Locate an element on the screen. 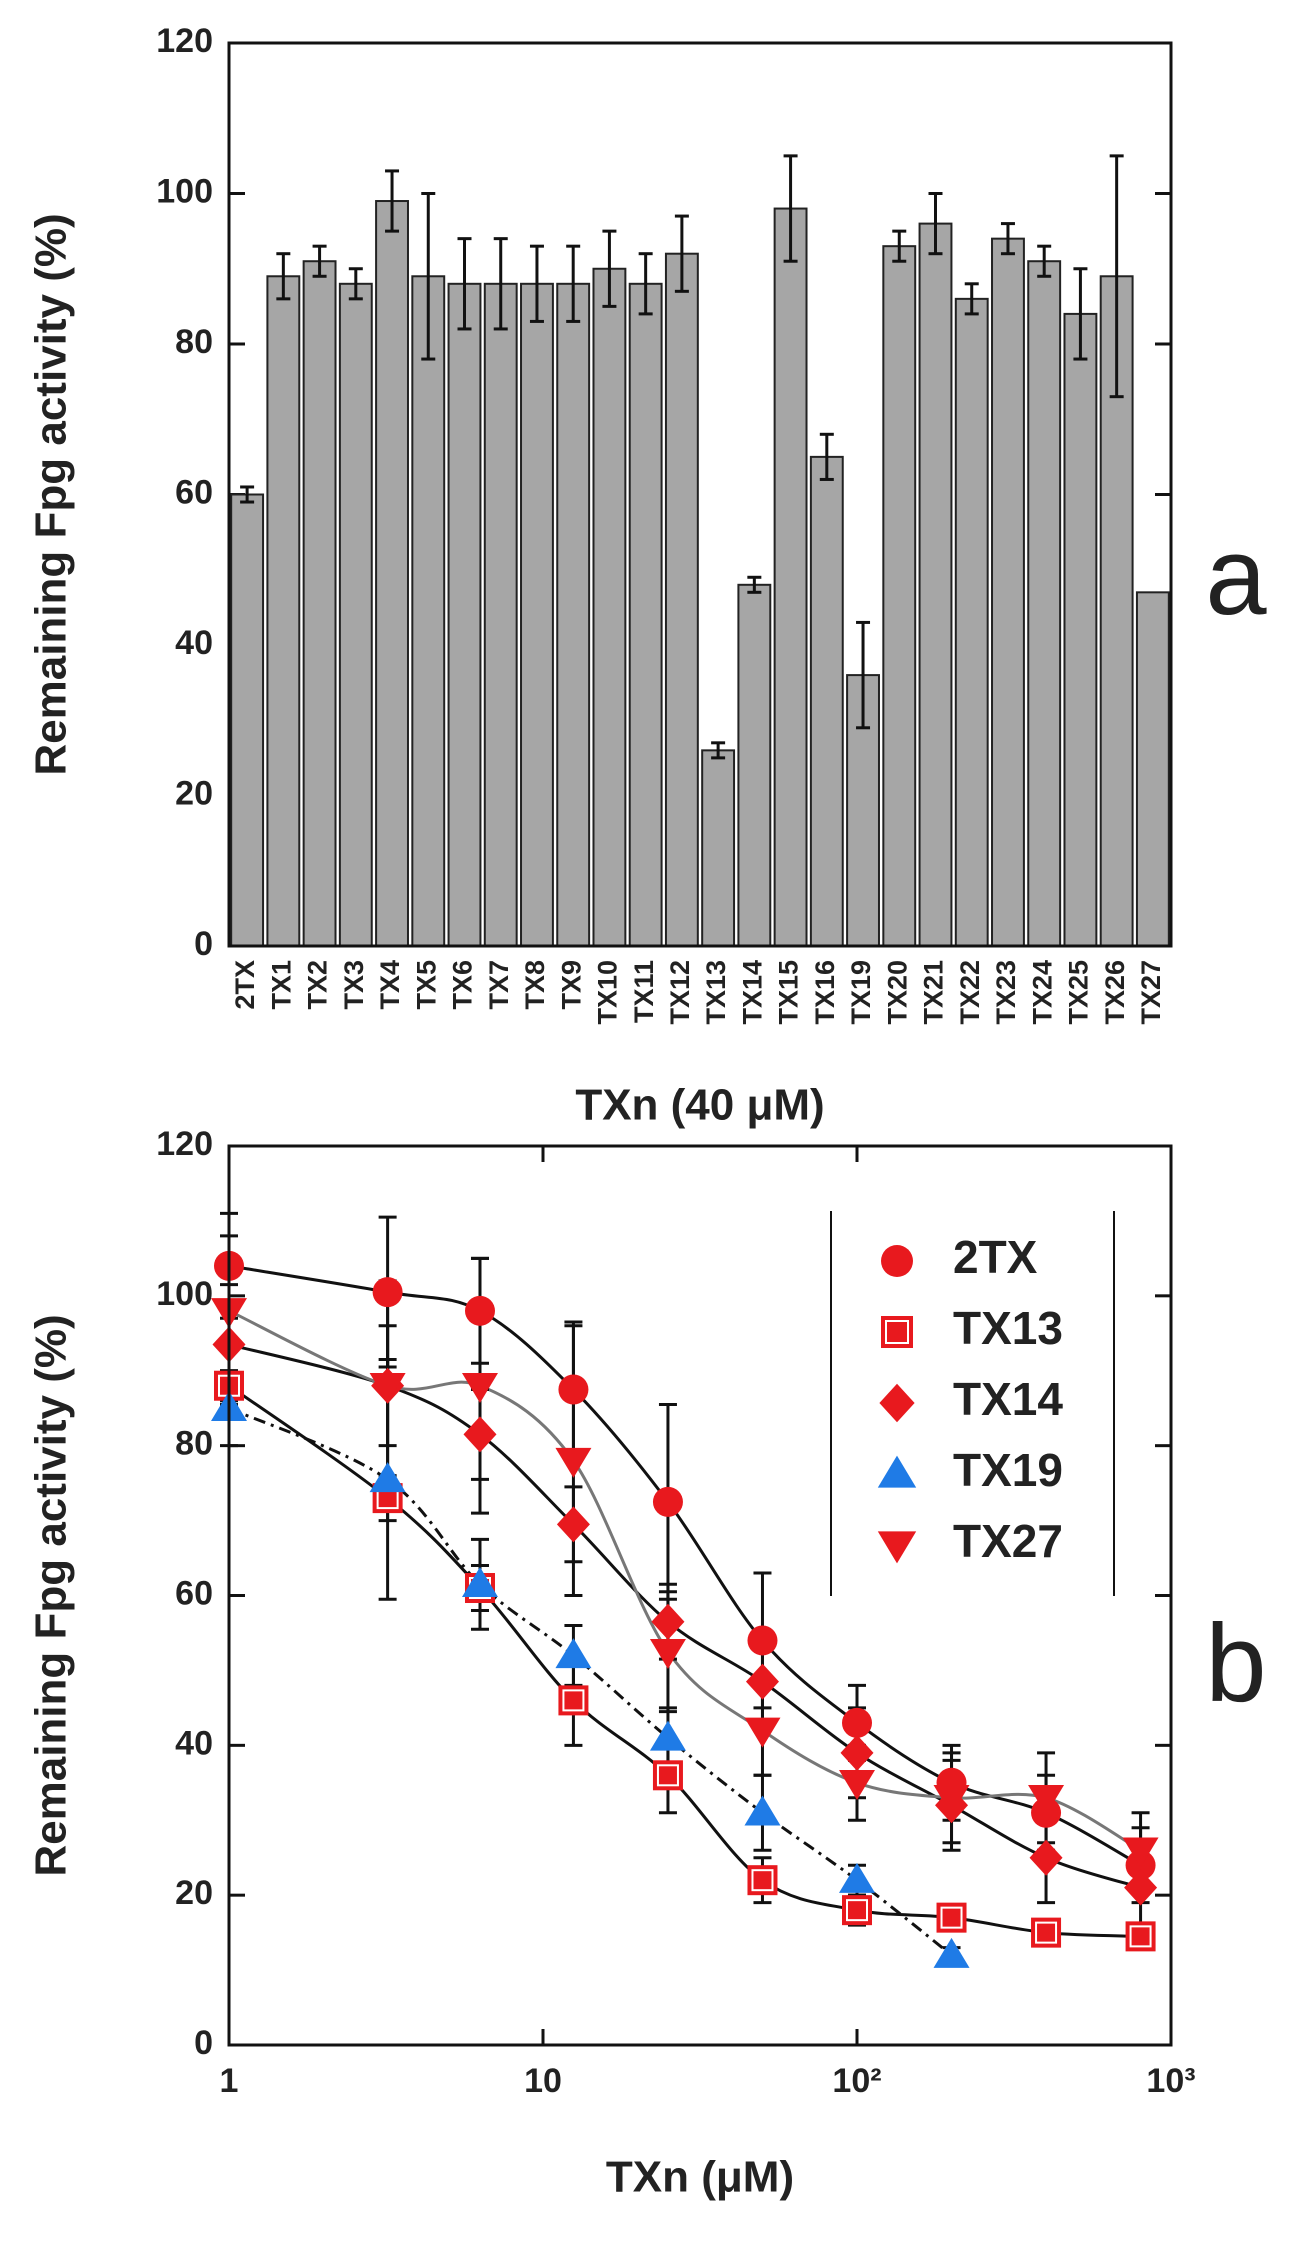 The height and width of the screenshot is (2258, 1297). x-tick-label: TX20 is located at coordinates (897, 992).